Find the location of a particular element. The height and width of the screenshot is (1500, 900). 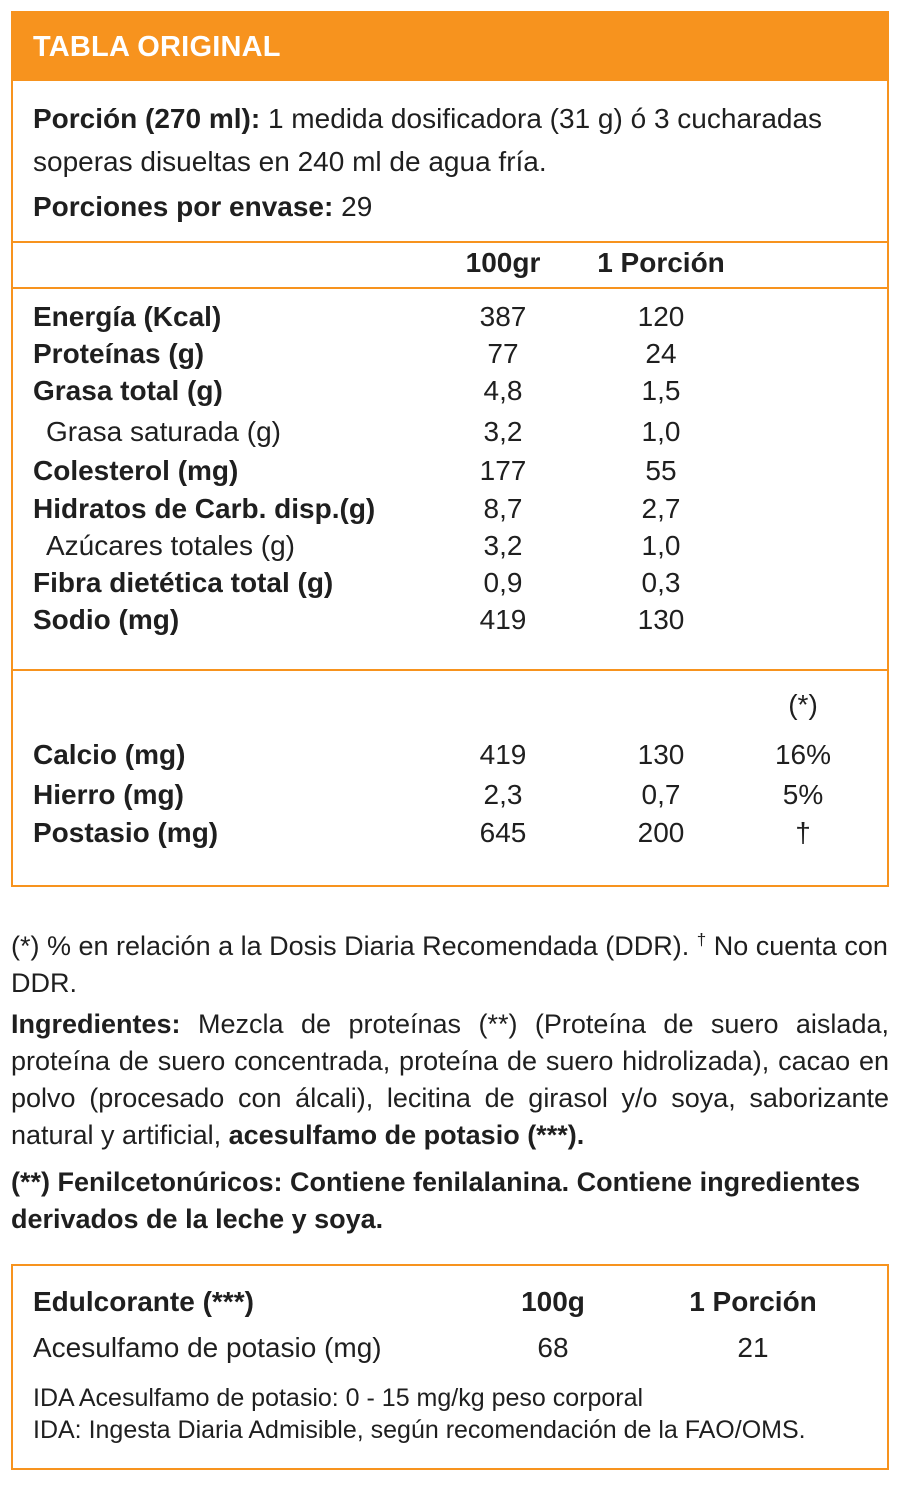

mineral-row: Postasio (mg) 645 200 † is located at coordinates (450, 835).